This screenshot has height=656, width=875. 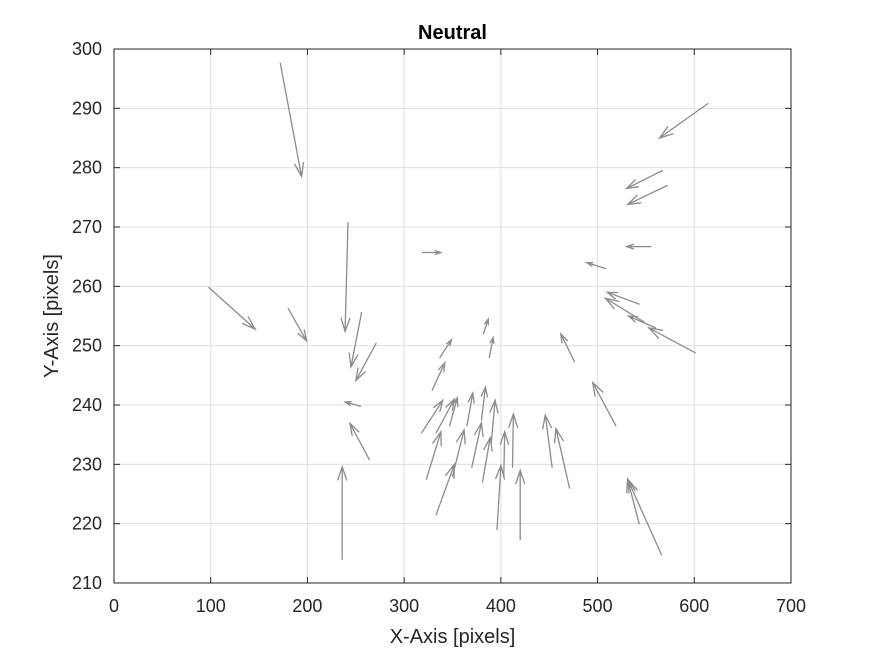 I want to click on y-tick-label: 300, so click(x=87, y=49).